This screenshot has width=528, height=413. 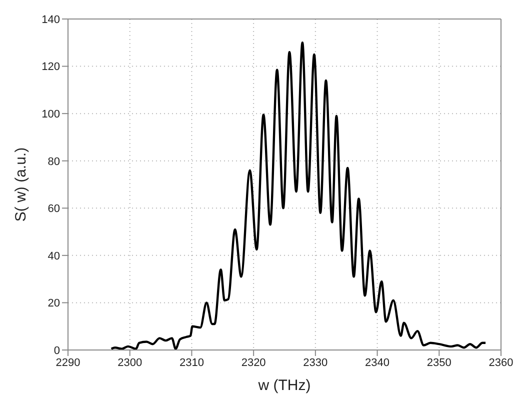 What do you see at coordinates (130, 362) in the screenshot?
I see `x-tick-label: 2300` at bounding box center [130, 362].